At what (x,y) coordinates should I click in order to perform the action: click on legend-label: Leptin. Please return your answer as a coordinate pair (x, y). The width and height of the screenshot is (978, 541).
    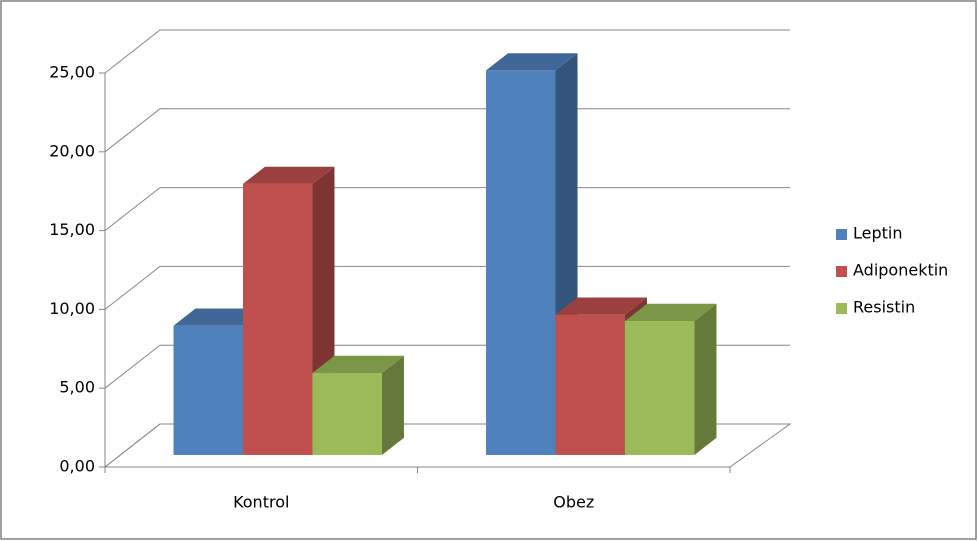
    Looking at the image, I should click on (878, 233).